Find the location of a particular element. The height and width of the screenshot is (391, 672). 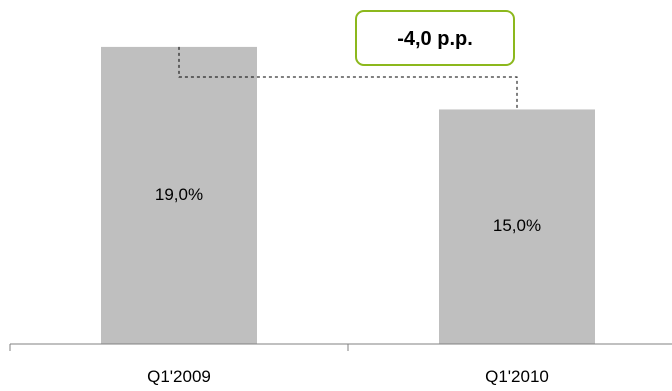

delta-annotation-box is located at coordinates (435, 38).